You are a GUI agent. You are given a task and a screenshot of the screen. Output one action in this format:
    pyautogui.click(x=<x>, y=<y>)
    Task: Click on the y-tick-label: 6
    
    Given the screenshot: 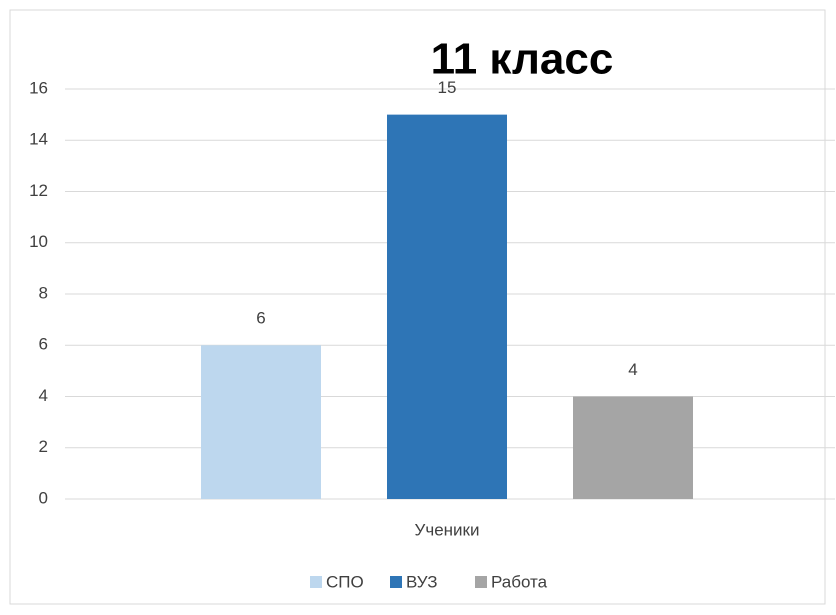 What is the action you would take?
    pyautogui.click(x=43, y=344)
    